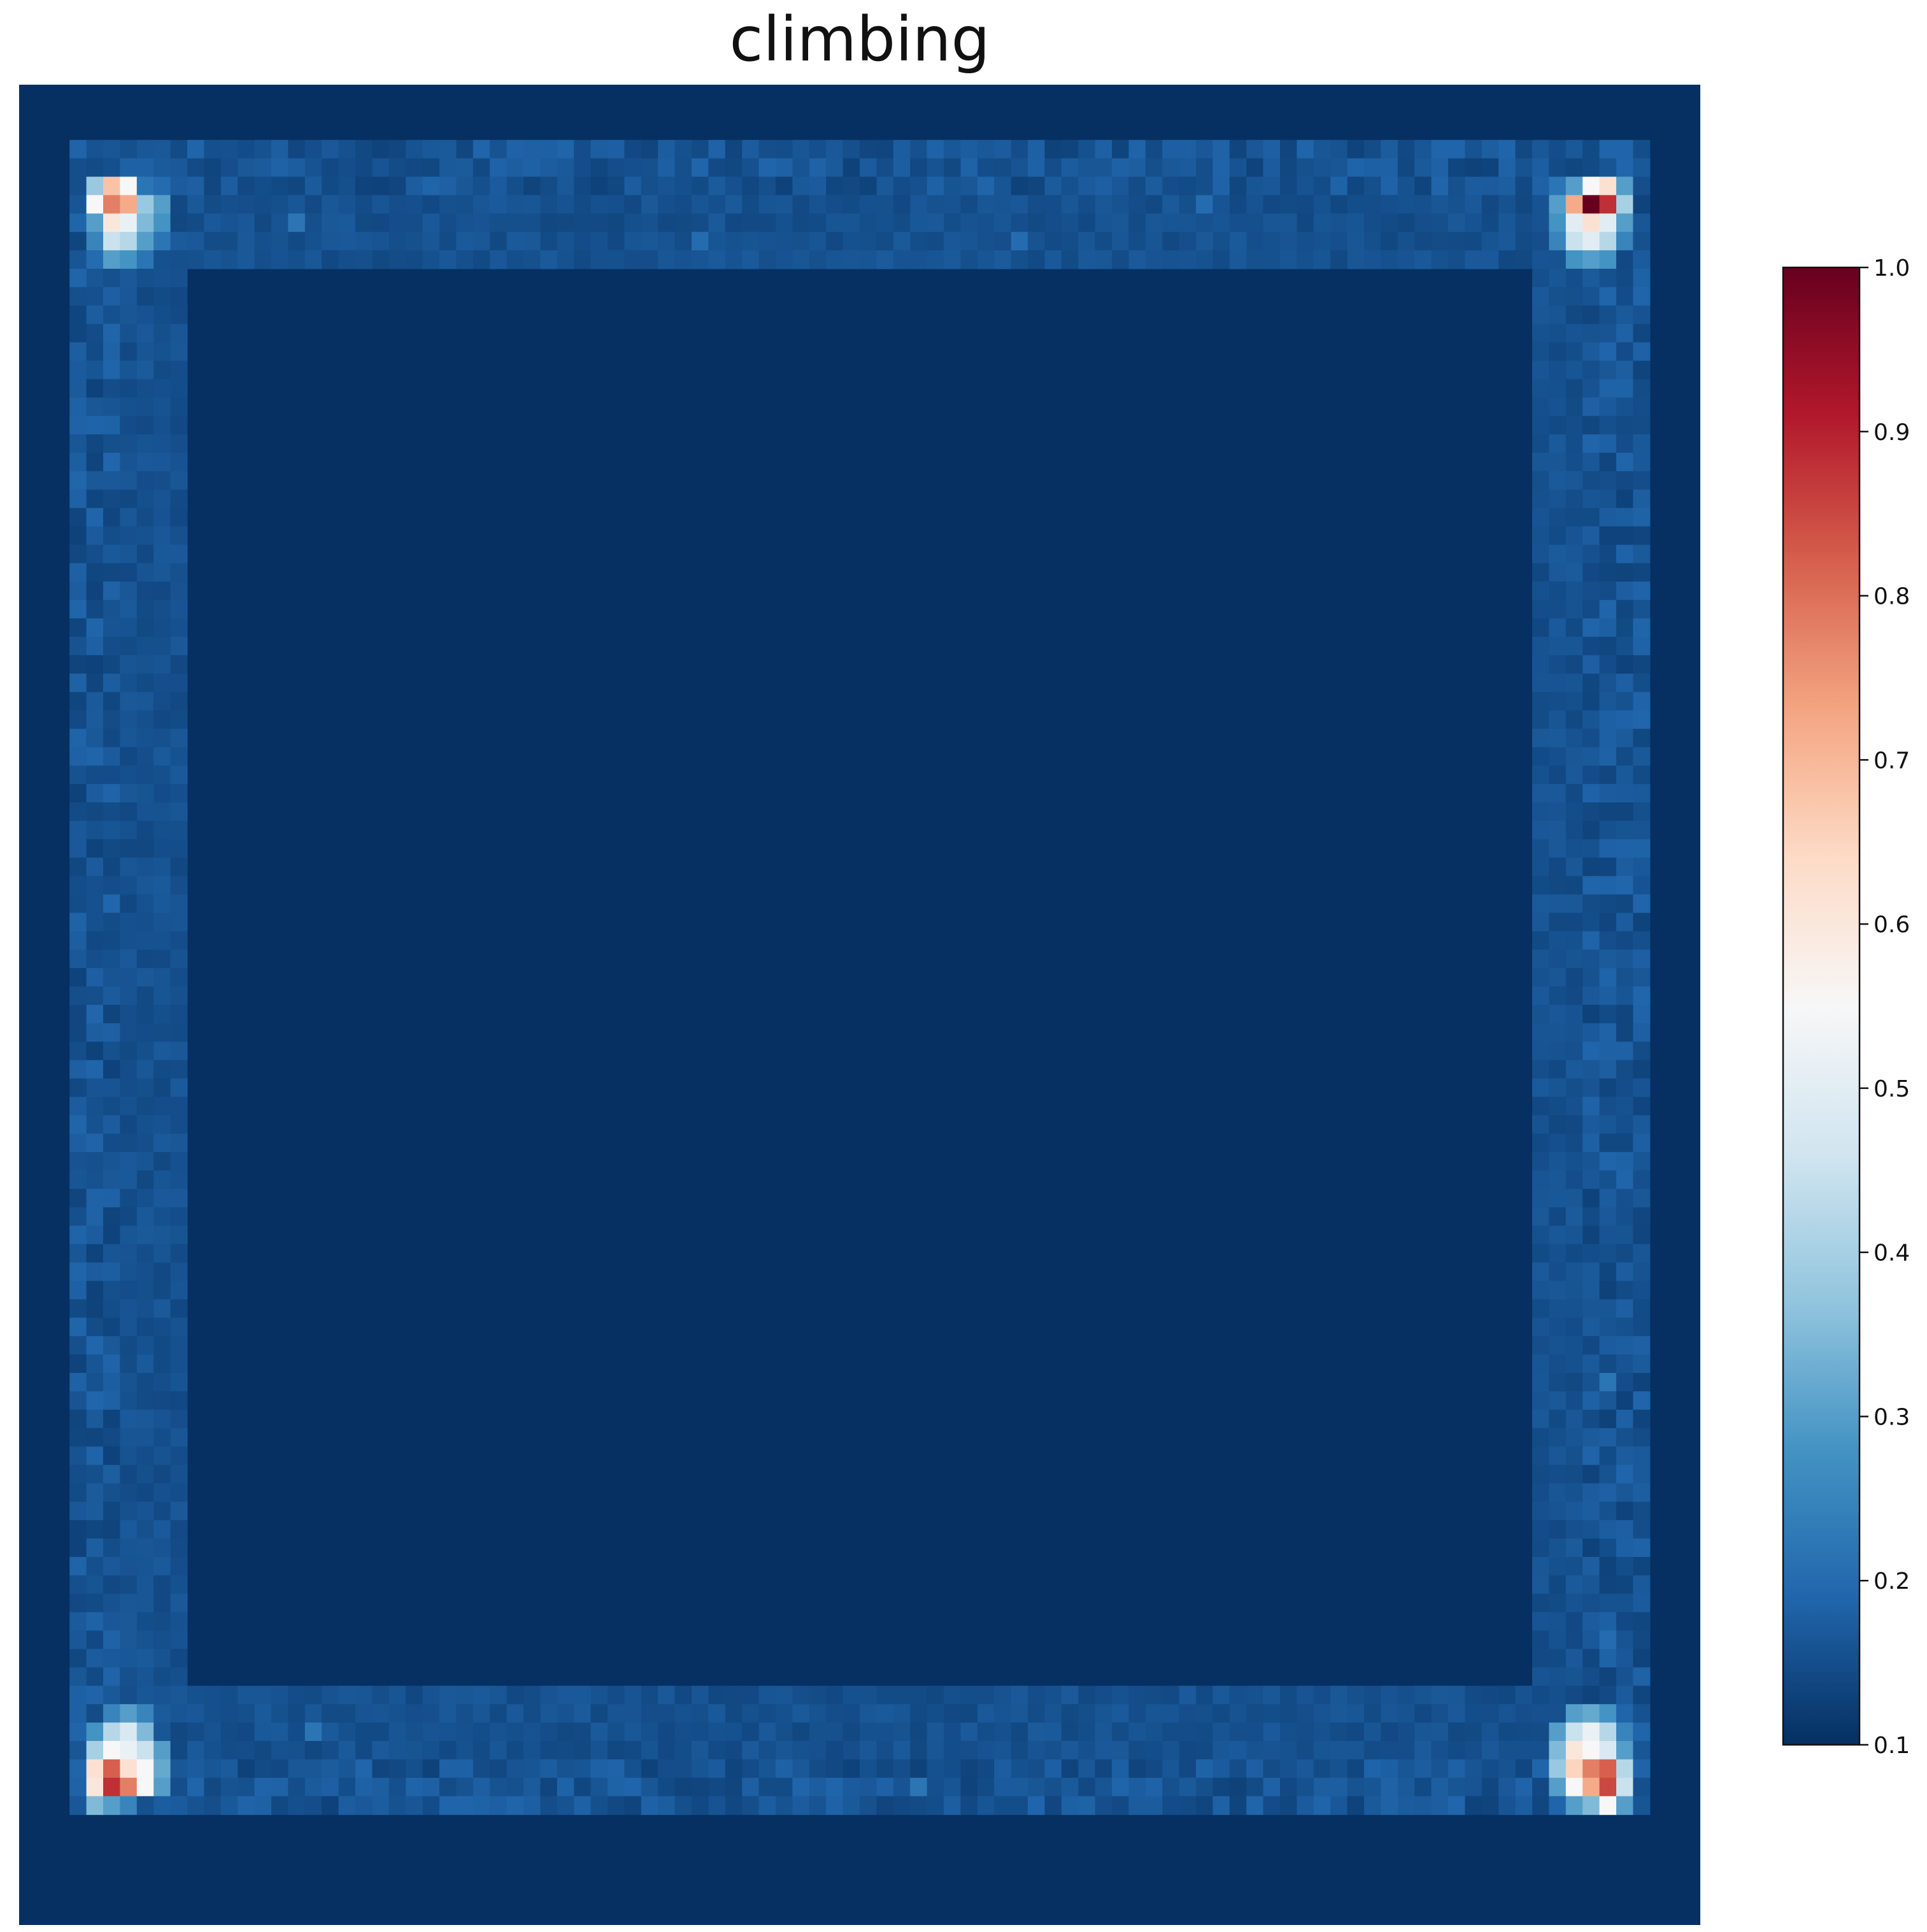 The image size is (1927, 1932). Describe the element at coordinates (1892, 1089) in the screenshot. I see `colorbar-tick-label: 0.5` at that location.